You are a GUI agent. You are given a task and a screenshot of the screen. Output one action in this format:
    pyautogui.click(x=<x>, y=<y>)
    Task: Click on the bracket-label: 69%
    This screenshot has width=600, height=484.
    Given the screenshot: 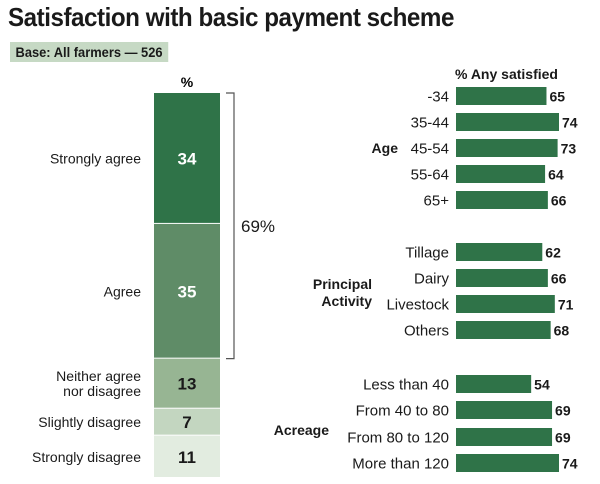 What is the action you would take?
    pyautogui.click(x=258, y=226)
    